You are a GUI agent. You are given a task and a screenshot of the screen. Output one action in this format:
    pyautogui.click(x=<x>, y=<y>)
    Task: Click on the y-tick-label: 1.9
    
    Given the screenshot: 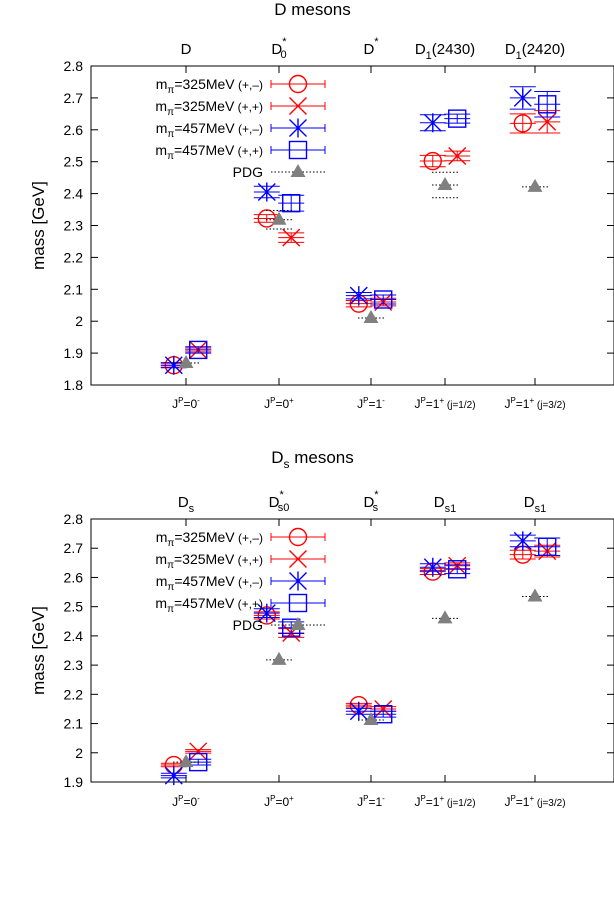 What is the action you would take?
    pyautogui.click(x=74, y=353)
    